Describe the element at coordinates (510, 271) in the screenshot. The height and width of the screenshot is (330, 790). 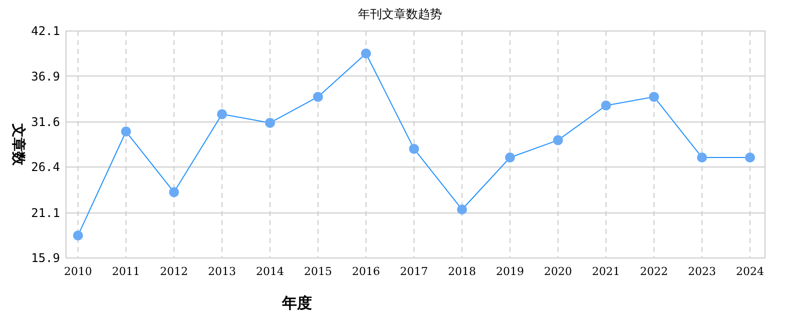
I see `x-tick-label: 2019` at that location.